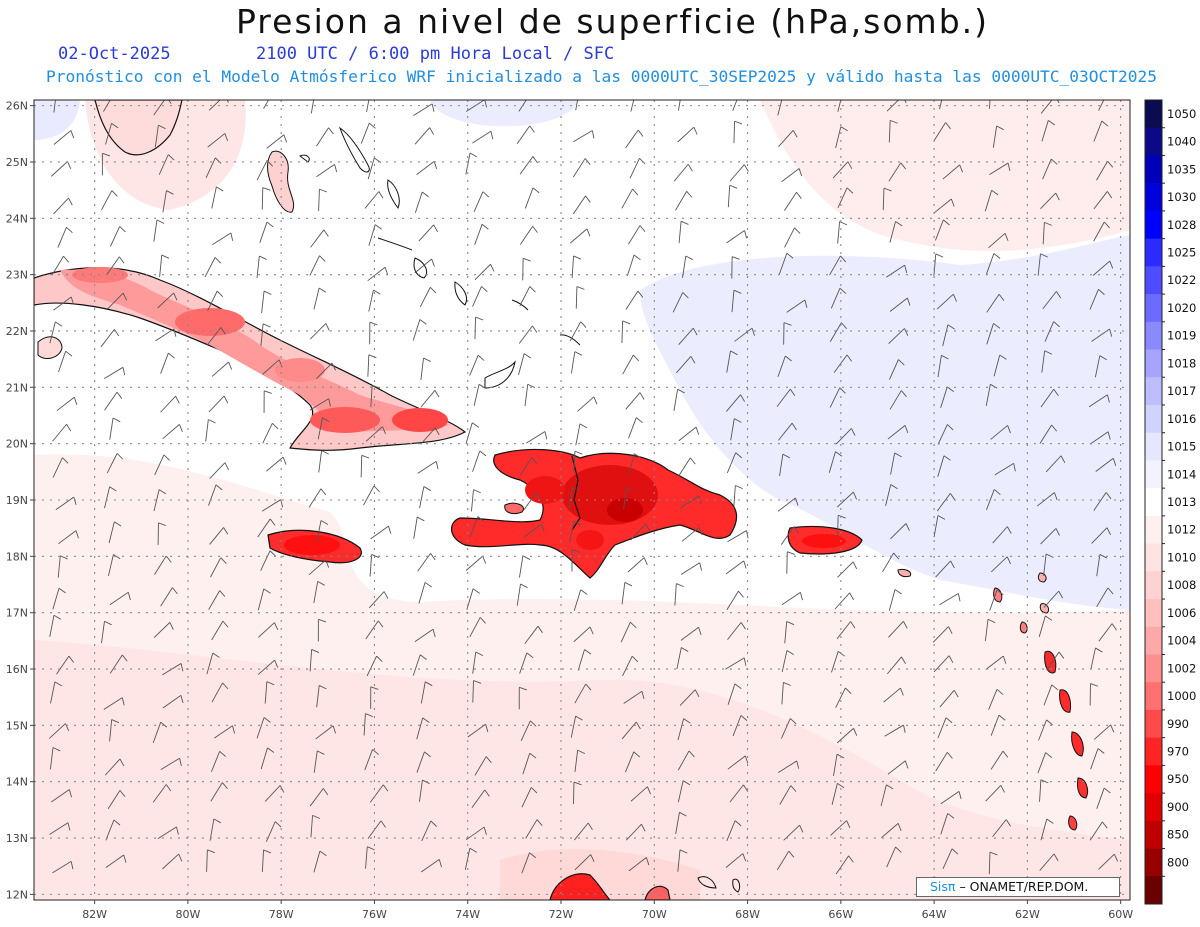 This screenshot has height=927, width=1200. What do you see at coordinates (17, 162) in the screenshot?
I see `lat-tick-label: 25N` at bounding box center [17, 162].